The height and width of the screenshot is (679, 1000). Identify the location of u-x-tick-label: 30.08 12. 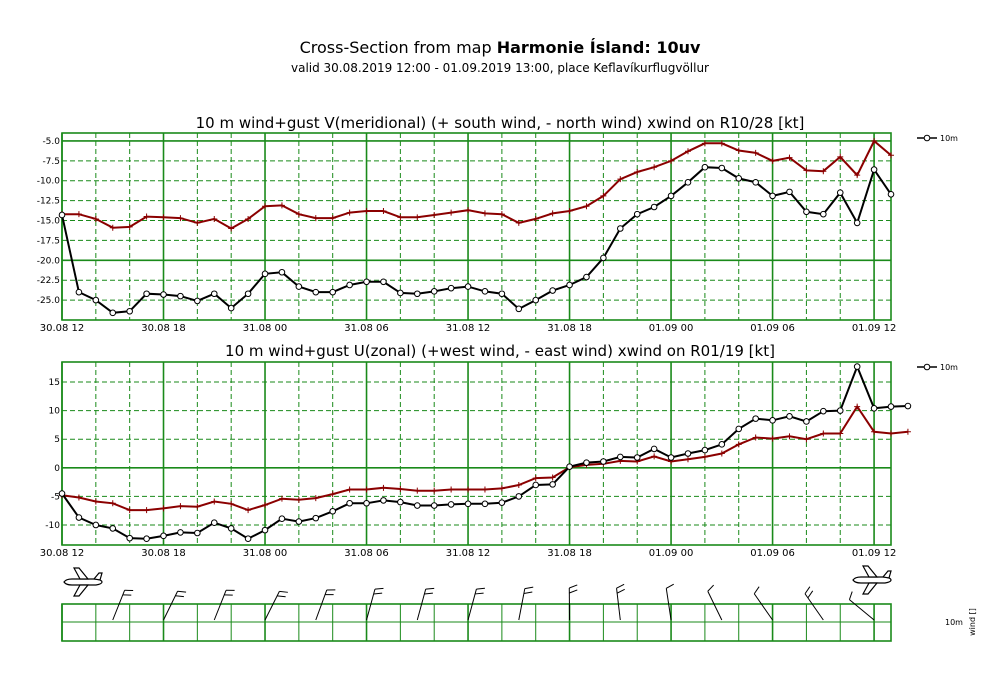
(62, 553).